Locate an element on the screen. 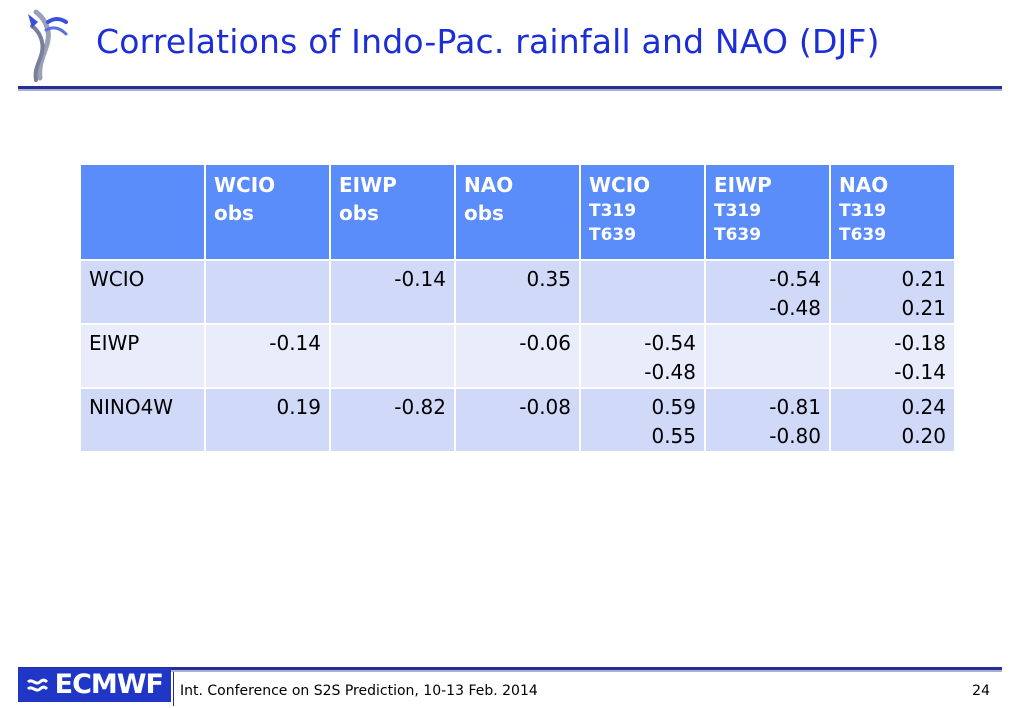 The image size is (1023, 708). table-header-corner is located at coordinates (142, 212).